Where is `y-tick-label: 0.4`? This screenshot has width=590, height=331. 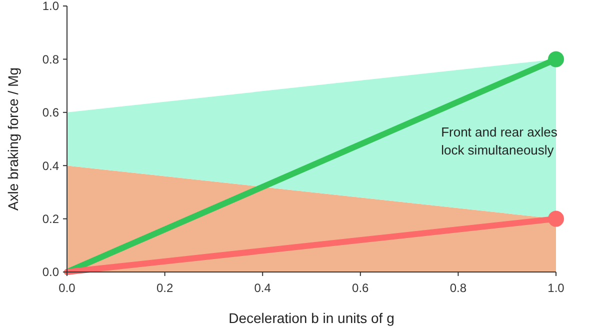
y-tick-label: 0.4 is located at coordinates (51, 165).